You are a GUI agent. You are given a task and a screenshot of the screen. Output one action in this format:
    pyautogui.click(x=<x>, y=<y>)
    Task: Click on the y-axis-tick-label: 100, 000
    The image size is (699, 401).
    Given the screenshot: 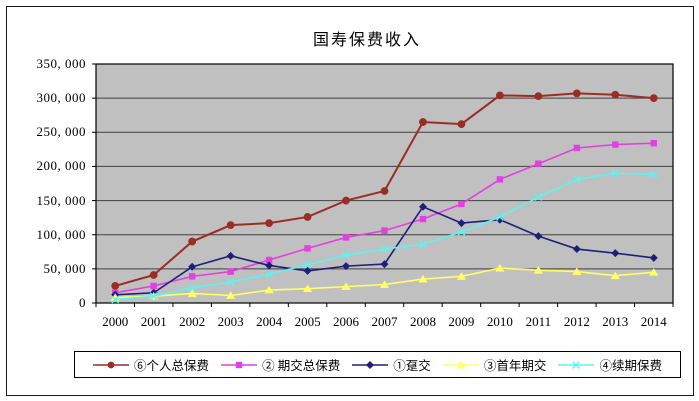 What is the action you would take?
    pyautogui.click(x=61, y=234)
    